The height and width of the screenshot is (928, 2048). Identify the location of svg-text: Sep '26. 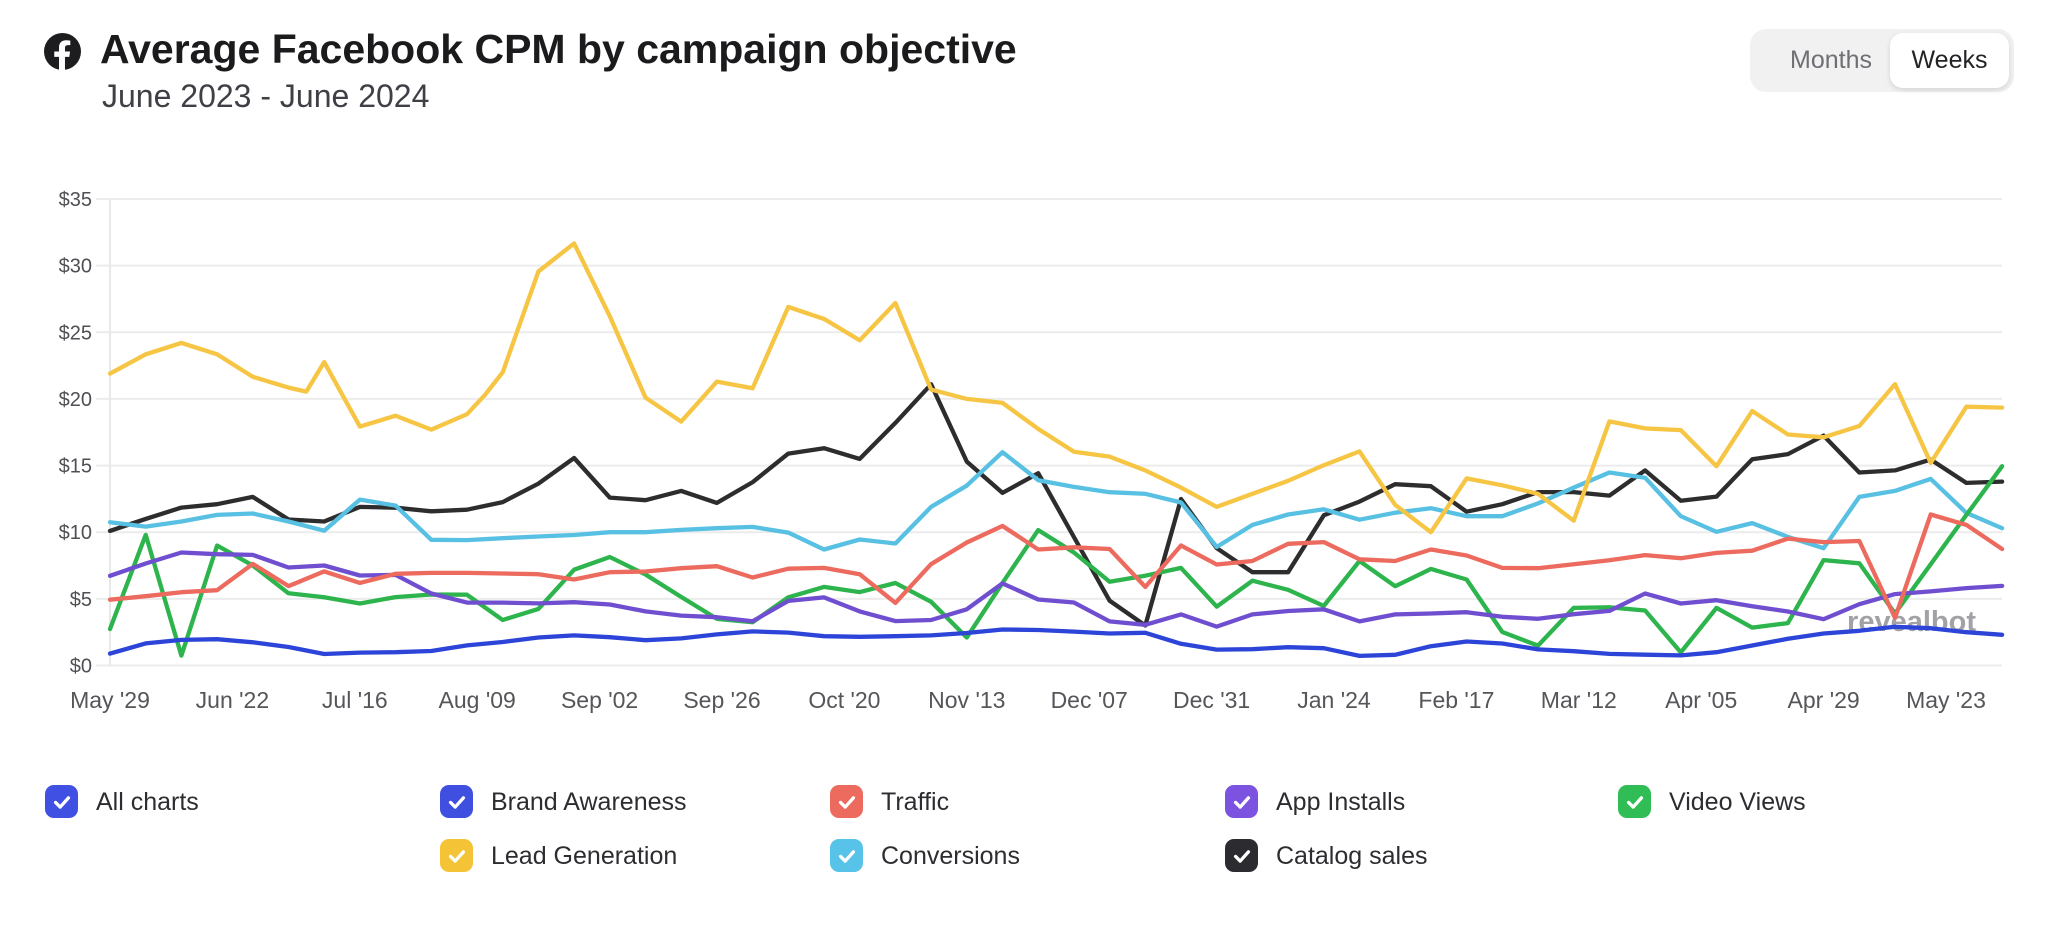
(721, 700).